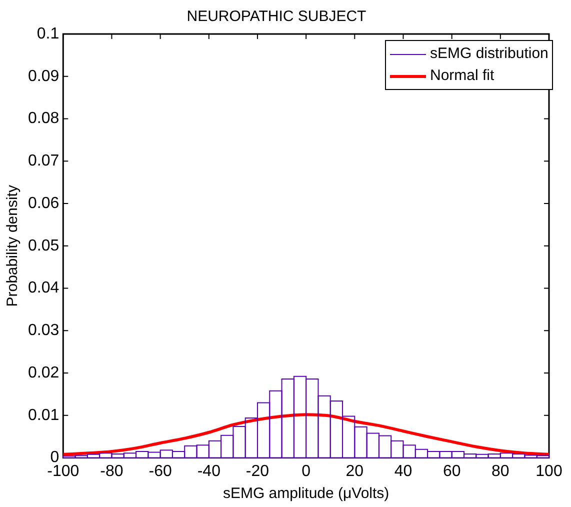  I want to click on y-tick-label: 0.04, so click(44, 288).